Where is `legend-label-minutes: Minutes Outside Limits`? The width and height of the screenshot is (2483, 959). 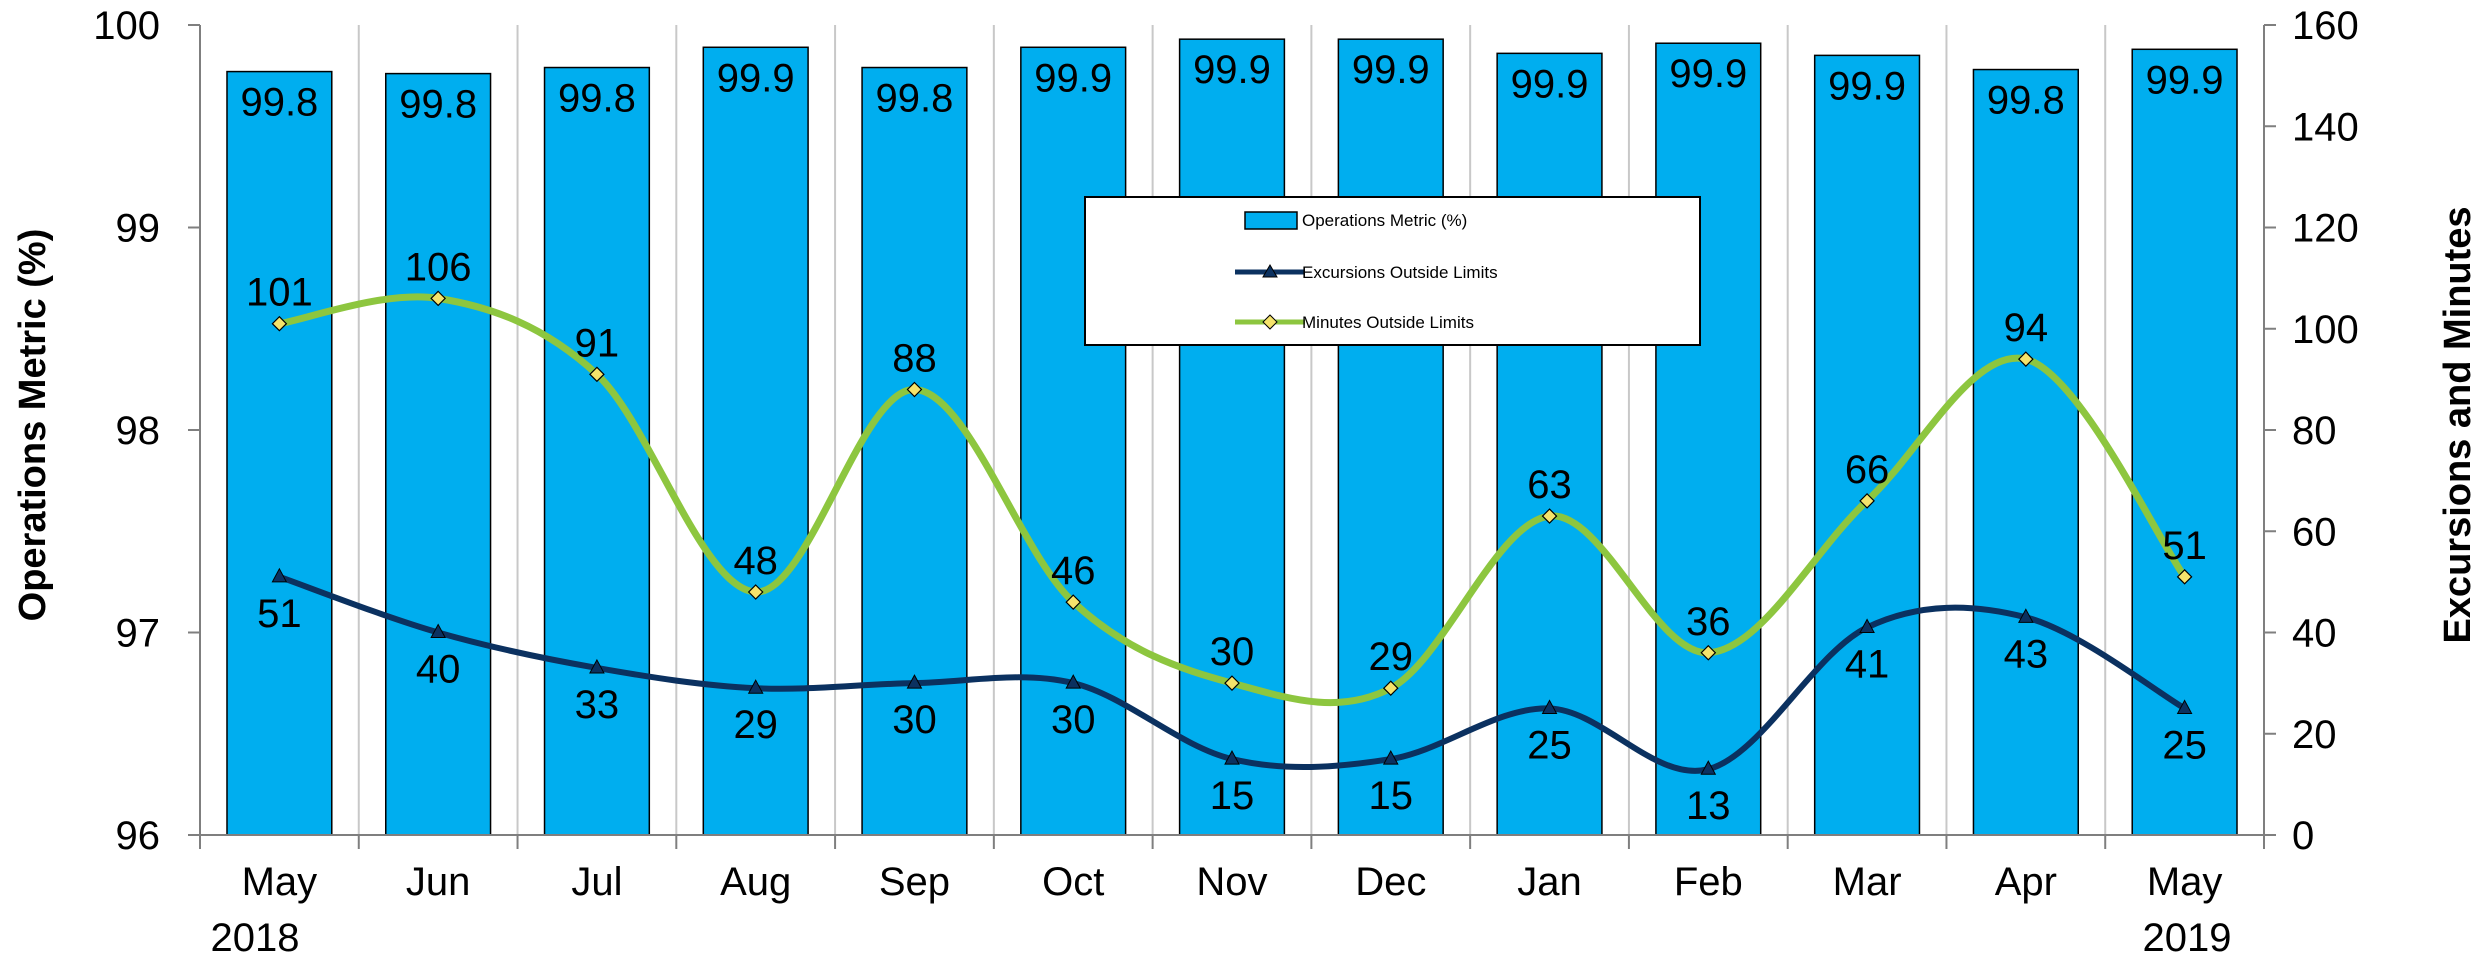
legend-label-minutes: Minutes Outside Limits is located at coordinates (1388, 322).